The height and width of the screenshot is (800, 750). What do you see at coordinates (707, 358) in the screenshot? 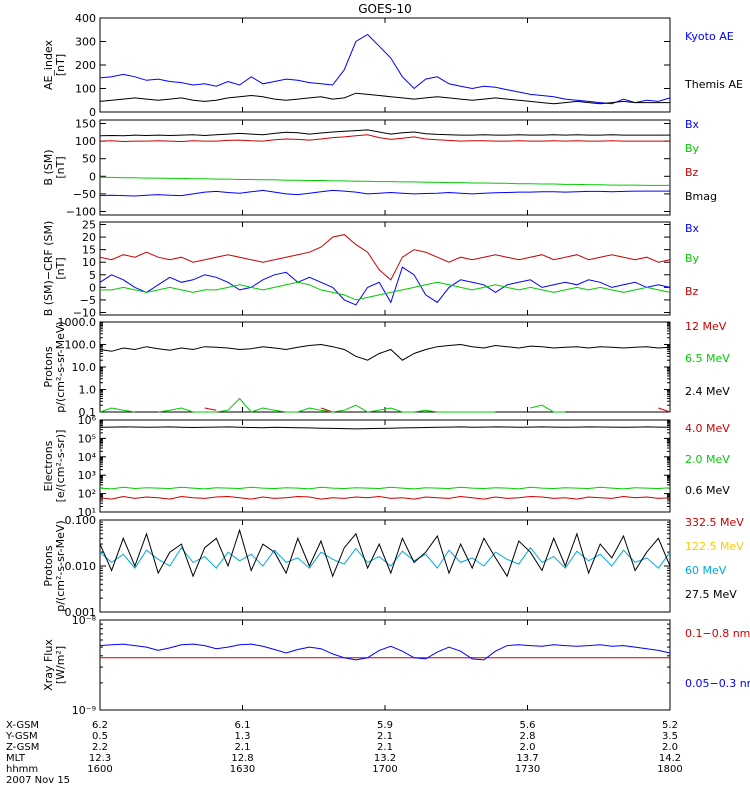
I see `legend-entry: 6.5 MeV` at bounding box center [707, 358].